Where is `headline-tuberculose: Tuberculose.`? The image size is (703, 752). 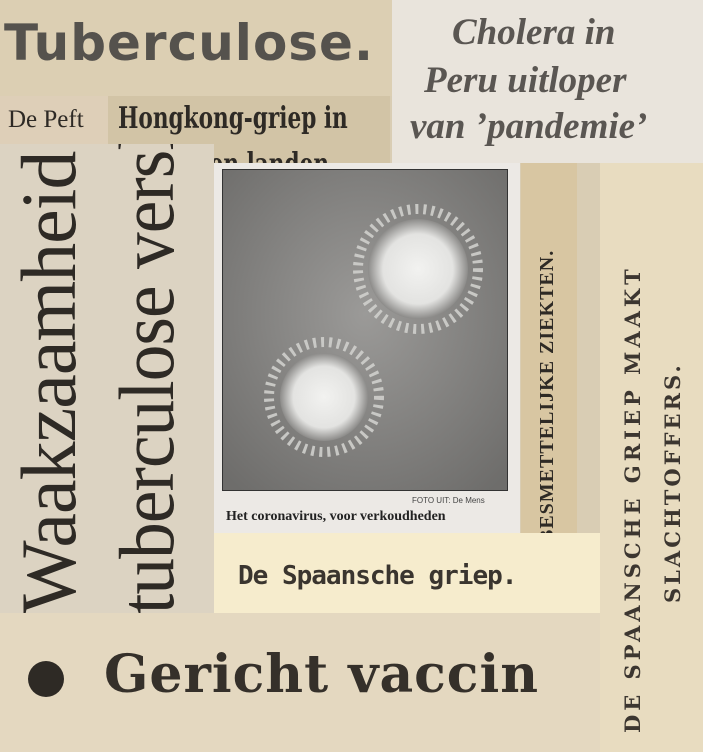
headline-tuberculose: Tuberculose. is located at coordinates (189, 43).